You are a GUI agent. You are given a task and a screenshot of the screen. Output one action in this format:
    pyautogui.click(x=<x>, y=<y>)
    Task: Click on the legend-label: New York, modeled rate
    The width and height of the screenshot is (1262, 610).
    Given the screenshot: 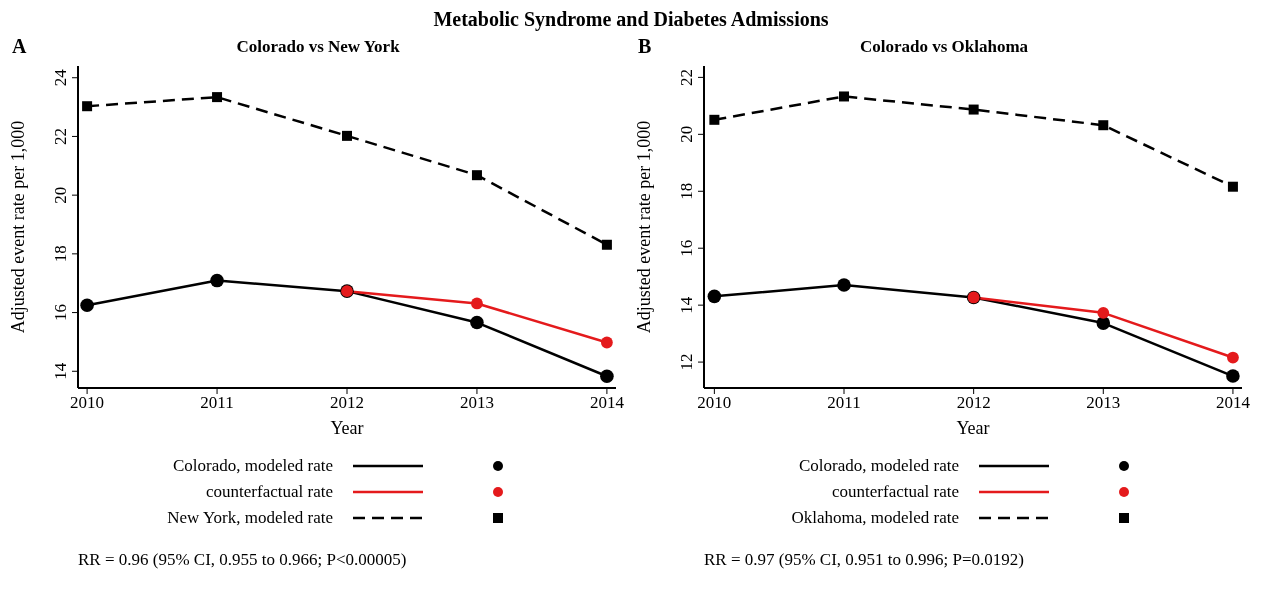 What is the action you would take?
    pyautogui.click(x=250, y=518)
    